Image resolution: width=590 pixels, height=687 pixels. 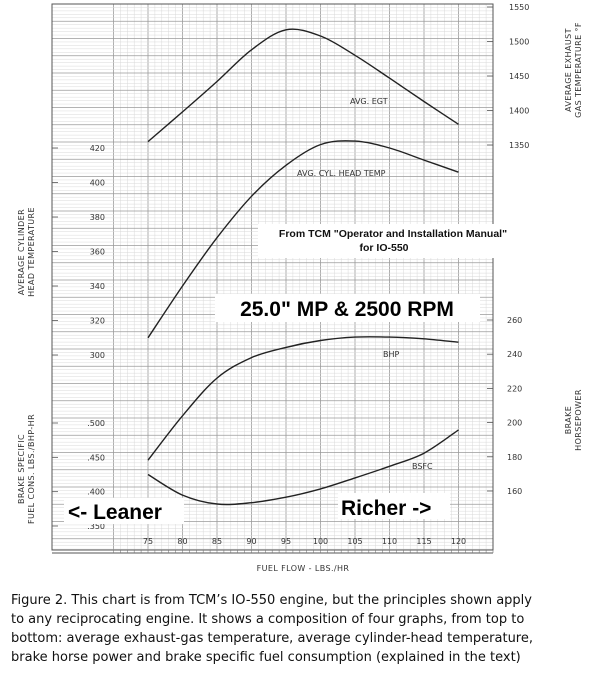 What do you see at coordinates (423, 541) in the screenshot?
I see `x-tick-label: 115` at bounding box center [423, 541].